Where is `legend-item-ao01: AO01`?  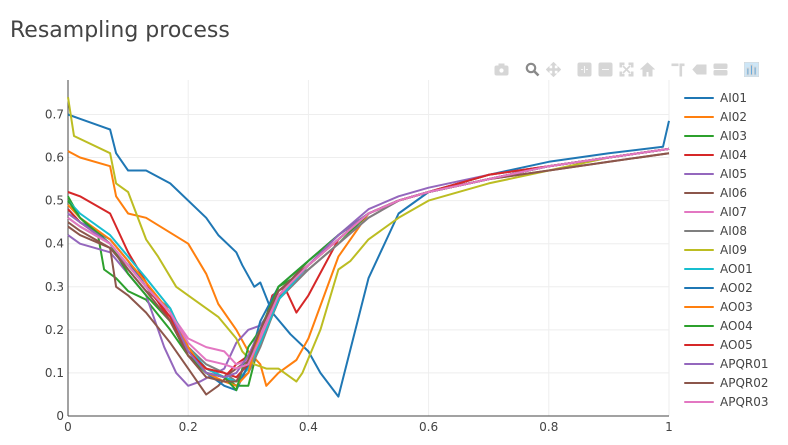 legend-item-ao01: AO01 is located at coordinates (726, 268).